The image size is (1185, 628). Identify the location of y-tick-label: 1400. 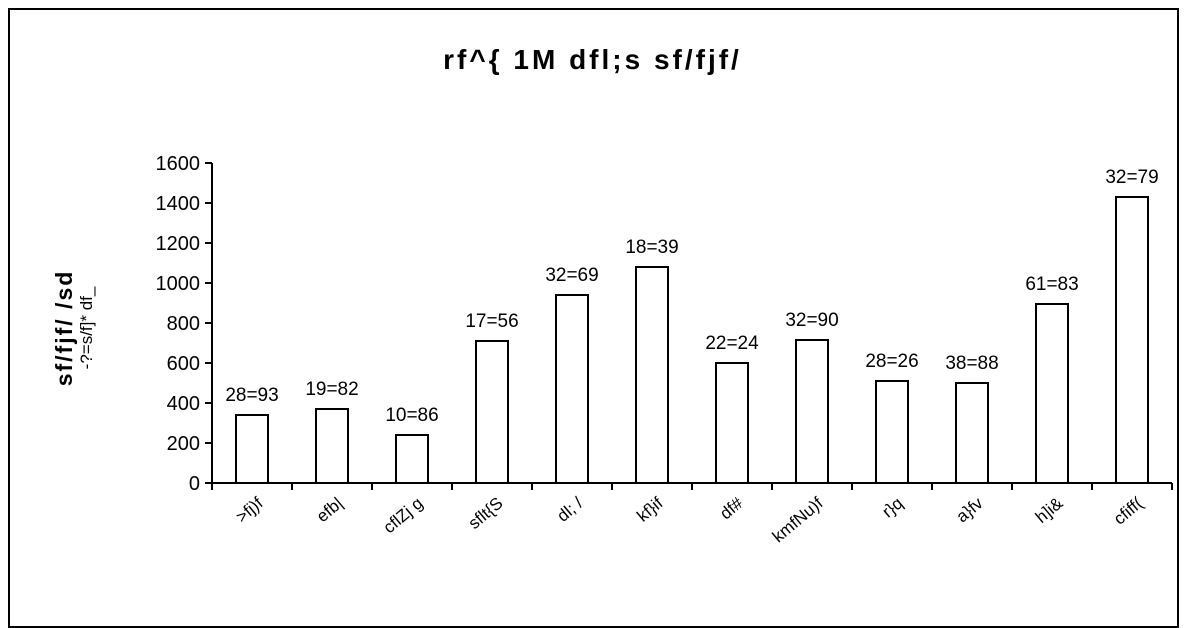
(178, 204).